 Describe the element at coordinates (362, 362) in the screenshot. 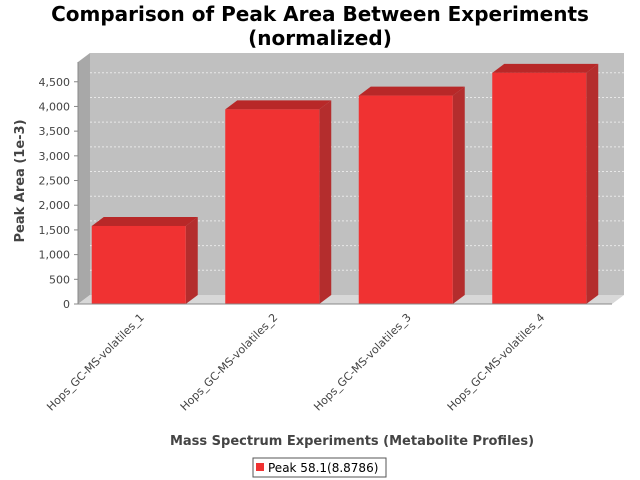

I see `x-tick-label: Hops_GC-MS-volatiles_3` at that location.